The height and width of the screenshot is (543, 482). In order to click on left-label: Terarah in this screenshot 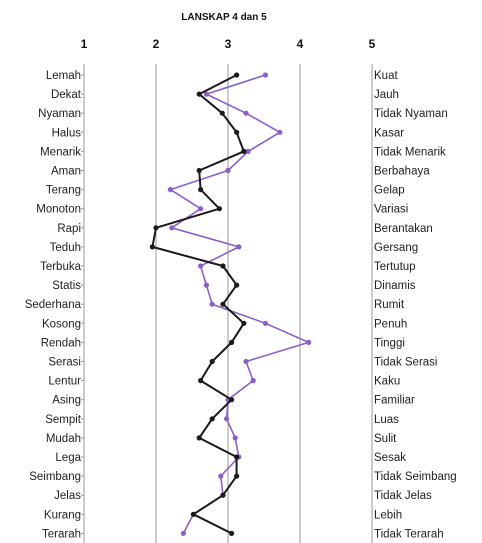, I will do `click(61, 534)`.